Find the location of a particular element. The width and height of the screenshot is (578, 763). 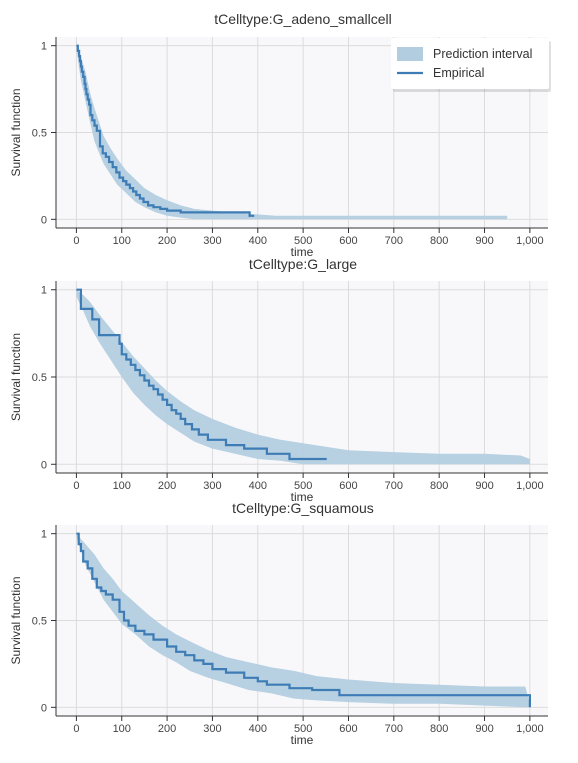

legend-label: Prediction interval is located at coordinates (482, 54).